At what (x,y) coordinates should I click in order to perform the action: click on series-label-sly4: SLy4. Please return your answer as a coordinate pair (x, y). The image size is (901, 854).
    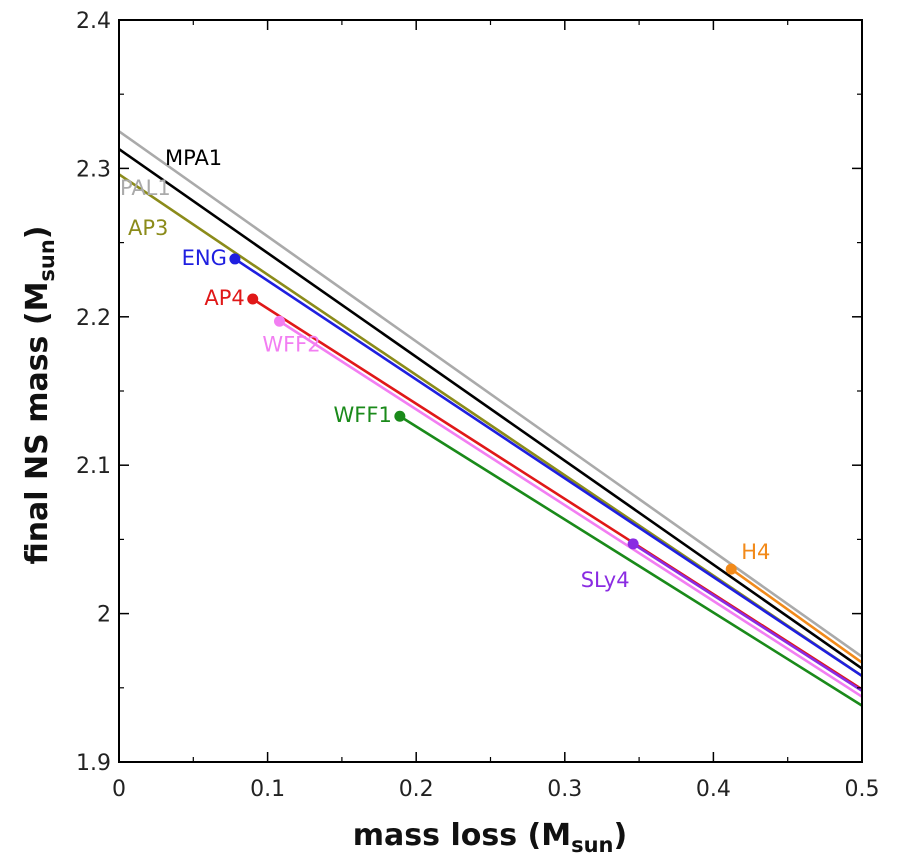
    Looking at the image, I should click on (605, 580).